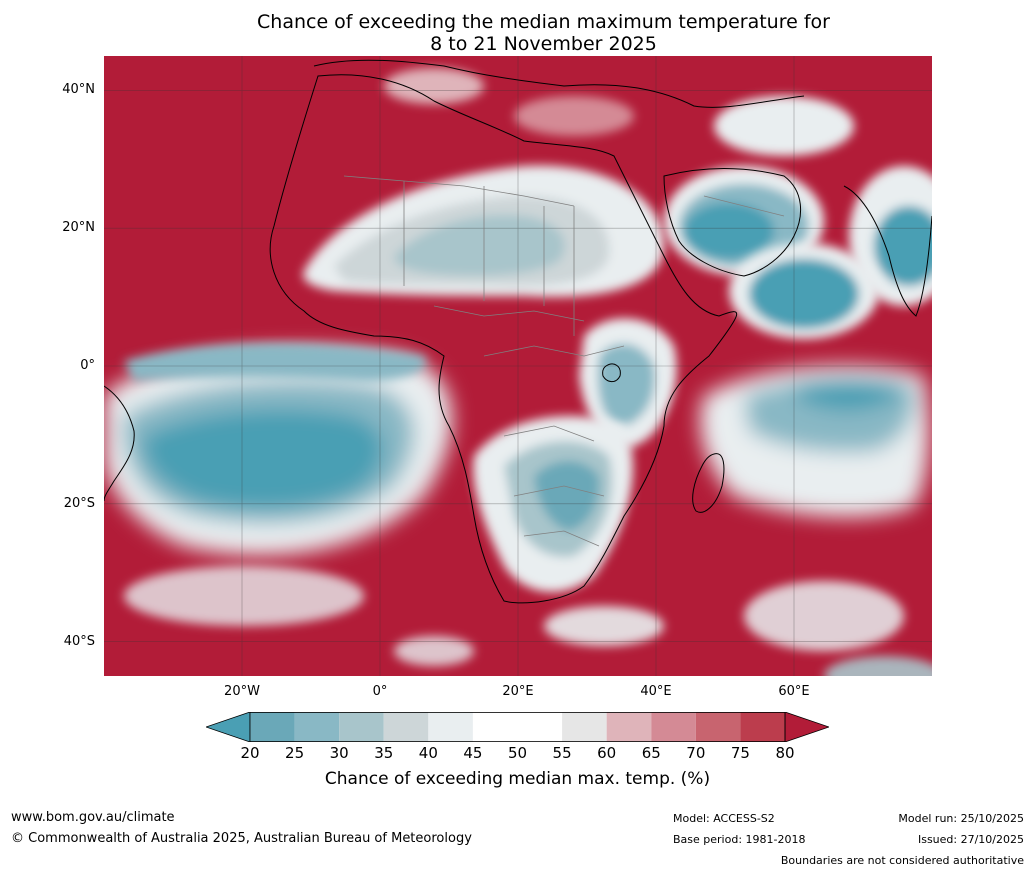 Image resolution: width=1035 pixels, height=873 pixels. Describe the element at coordinates (724, 818) in the screenshot. I see `footer-model: Model: ACCESS-S2` at that location.